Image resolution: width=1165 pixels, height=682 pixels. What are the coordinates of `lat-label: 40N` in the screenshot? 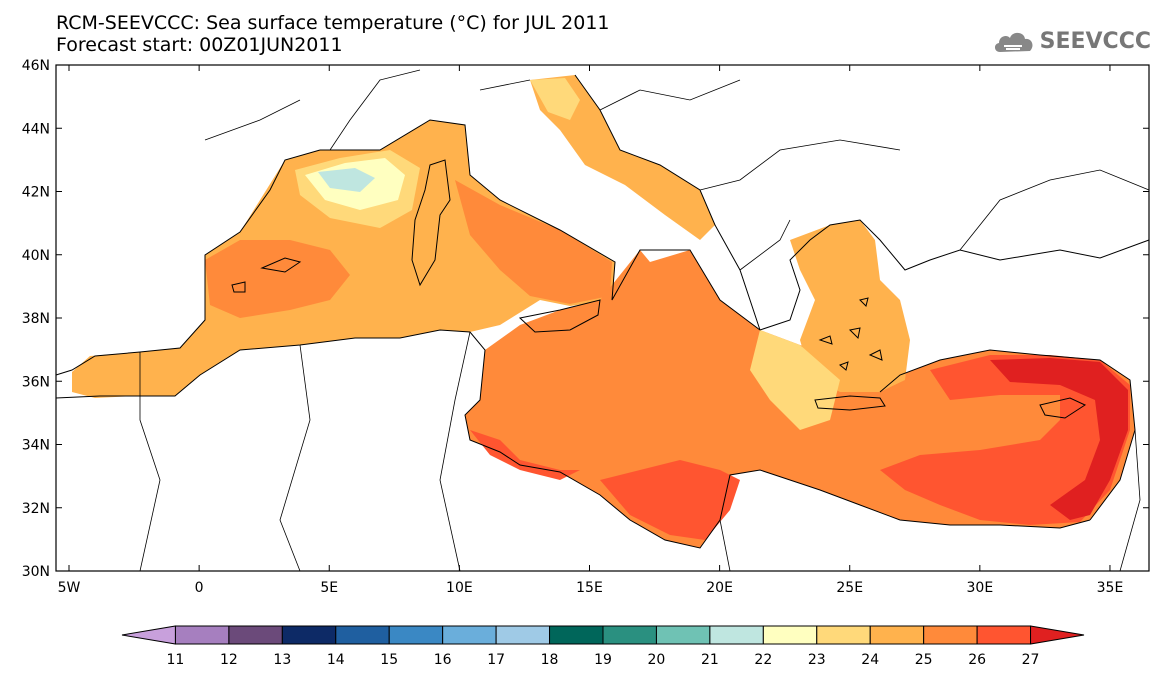 It's located at (36, 256).